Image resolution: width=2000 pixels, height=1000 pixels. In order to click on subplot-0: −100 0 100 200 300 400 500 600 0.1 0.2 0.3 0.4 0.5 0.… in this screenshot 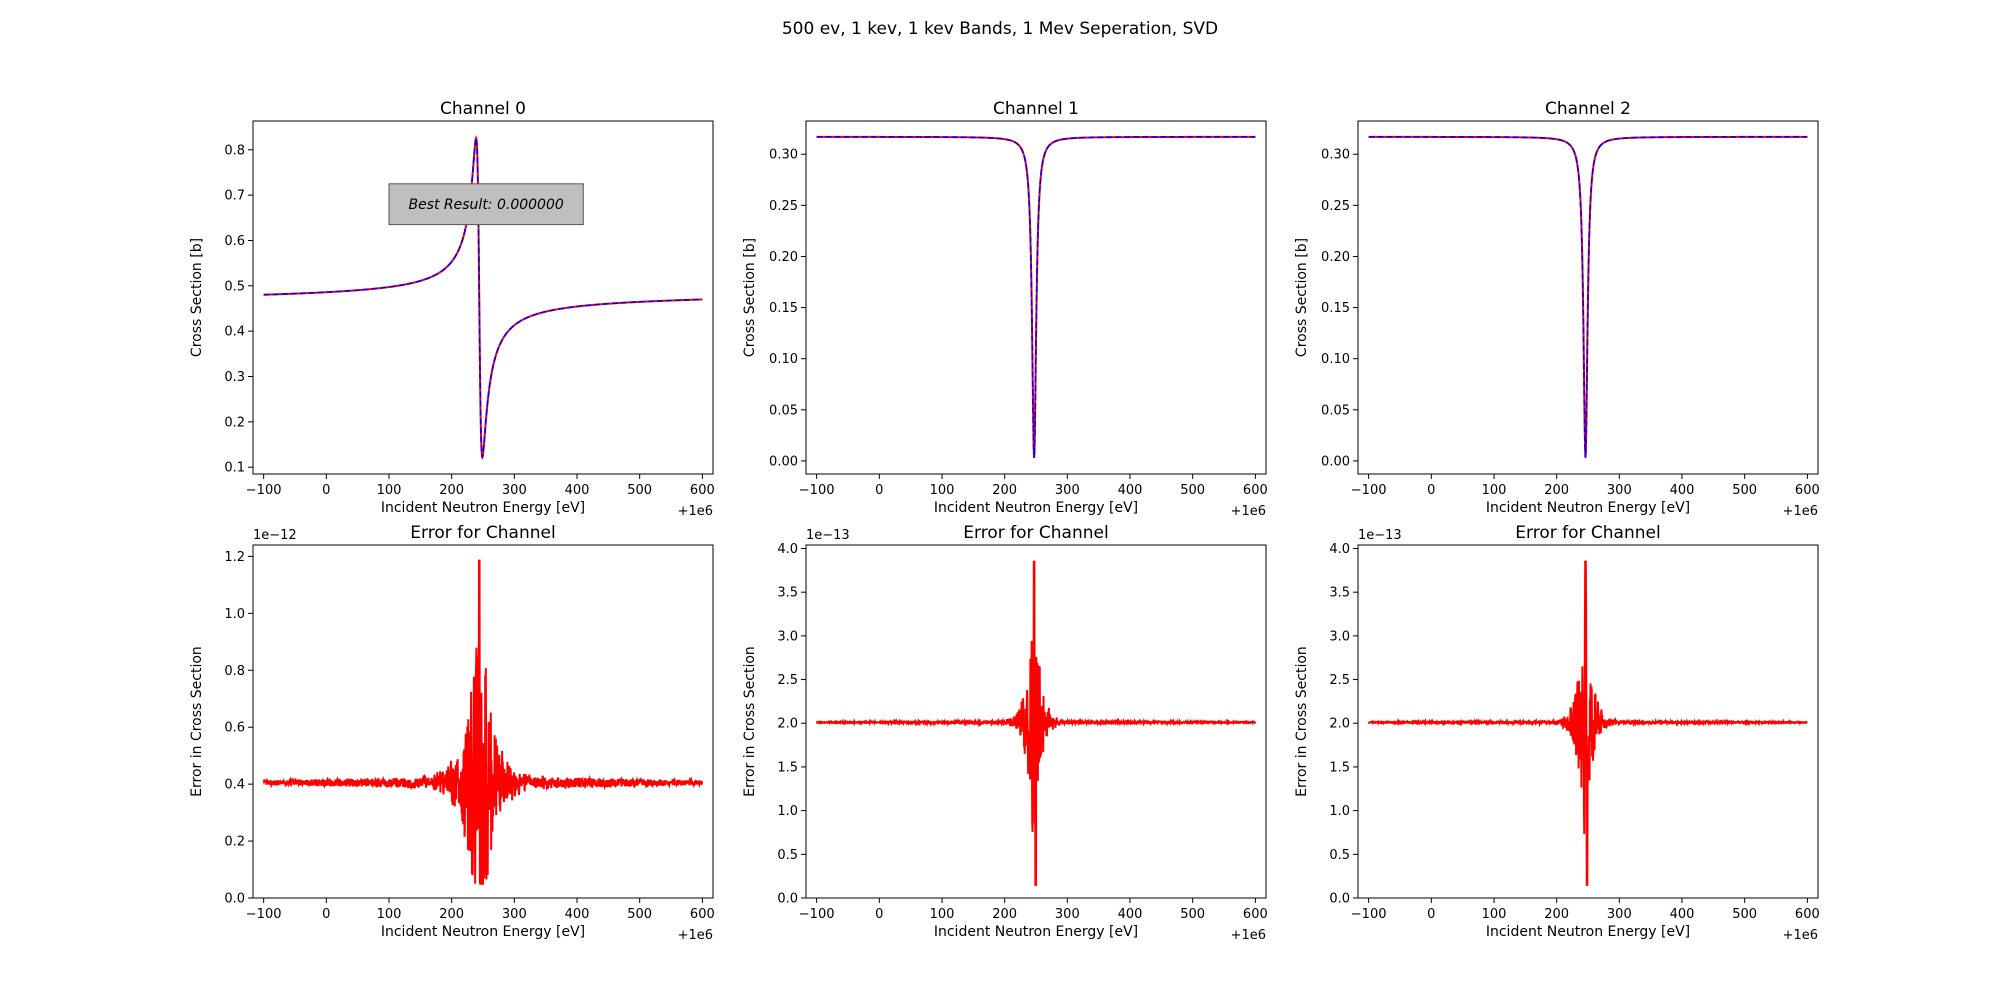, I will do `click(452, 309)`.